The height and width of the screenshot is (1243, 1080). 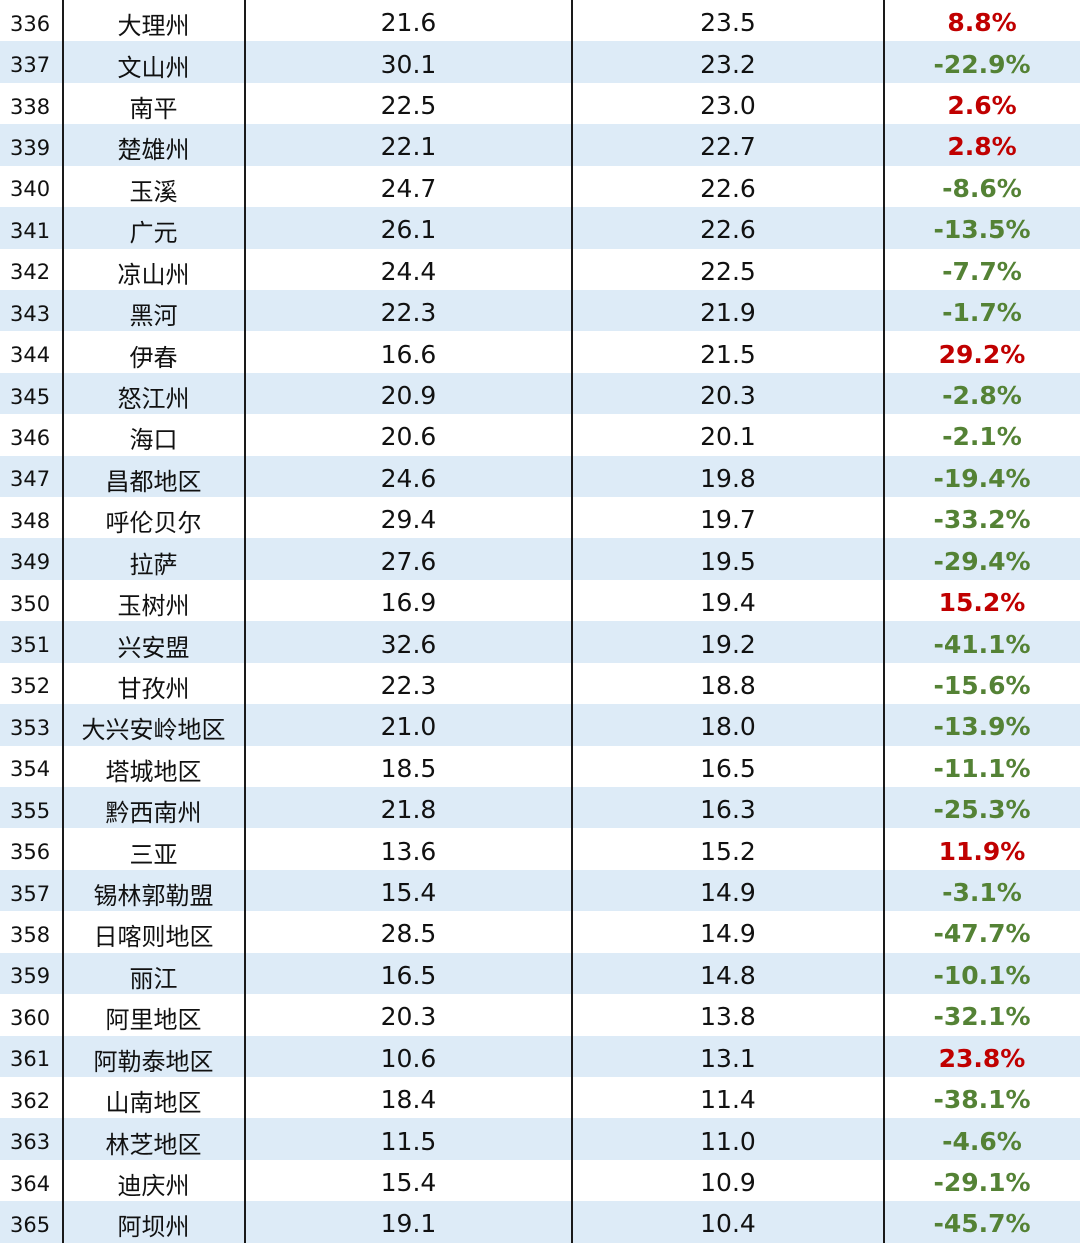 What do you see at coordinates (30, 852) in the screenshot?
I see `rank-cell: 356` at bounding box center [30, 852].